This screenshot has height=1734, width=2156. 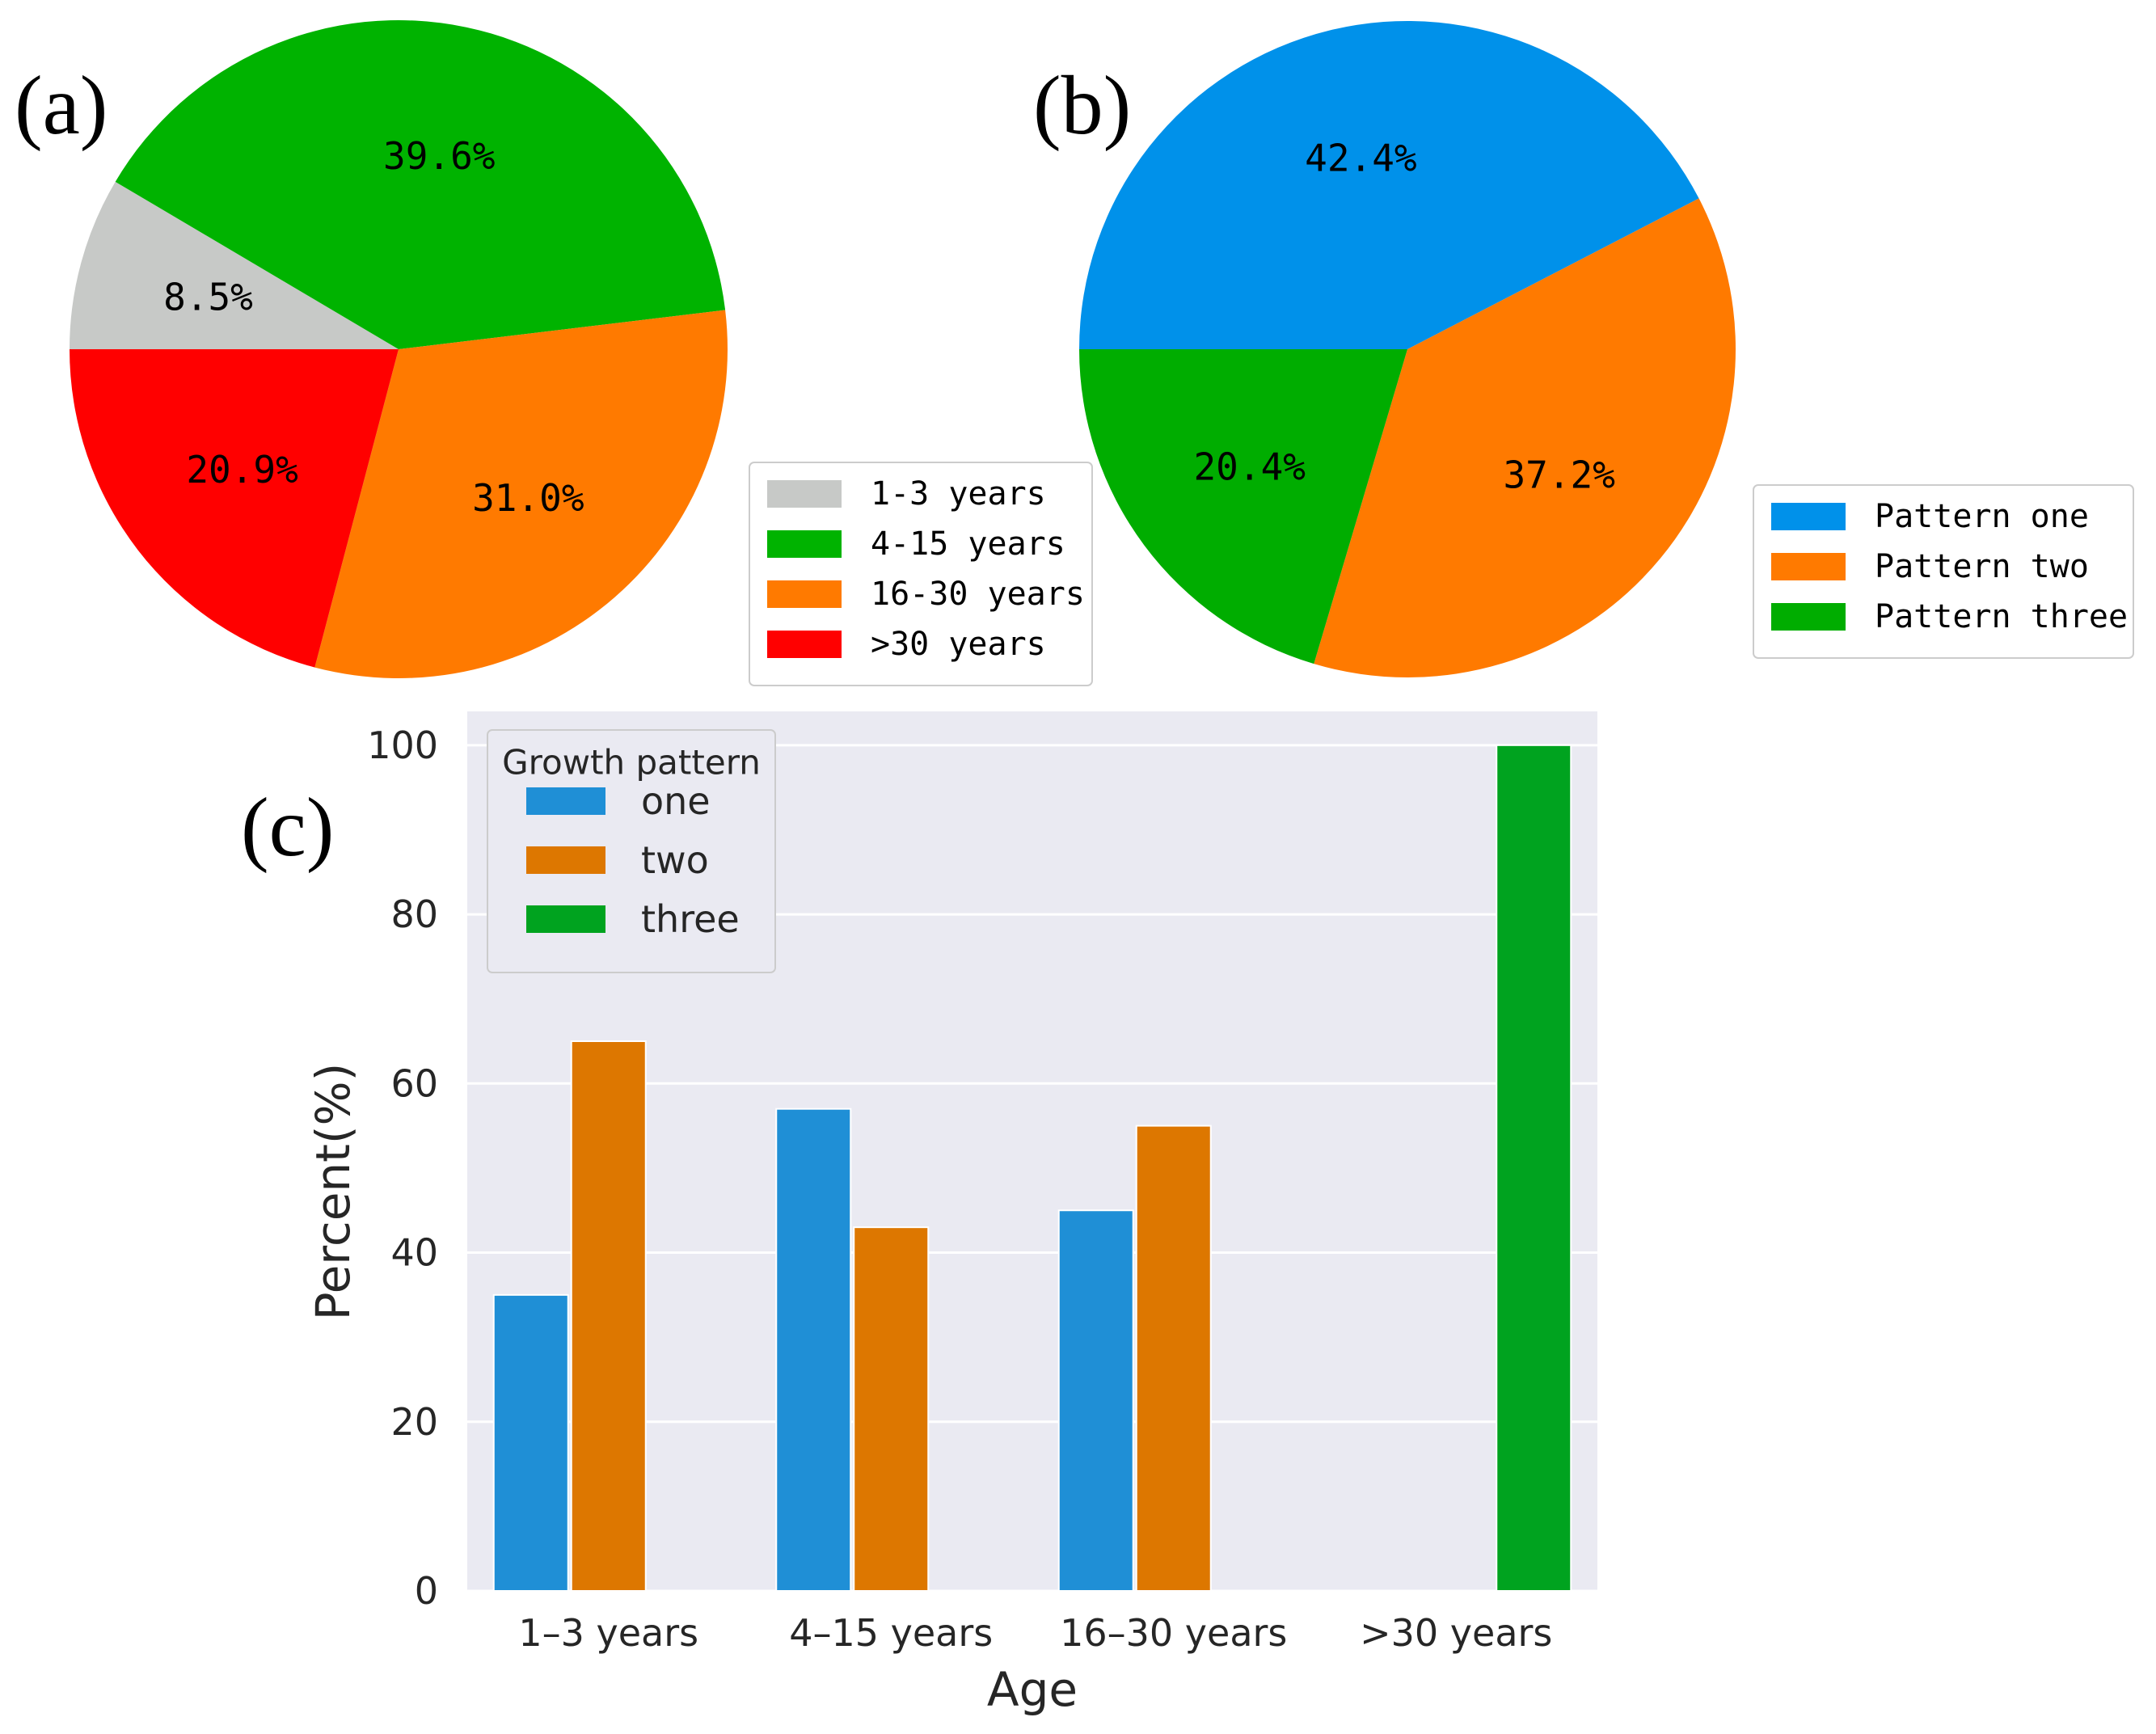 I want to click on legend-swatch-30-years, so click(x=805, y=644).